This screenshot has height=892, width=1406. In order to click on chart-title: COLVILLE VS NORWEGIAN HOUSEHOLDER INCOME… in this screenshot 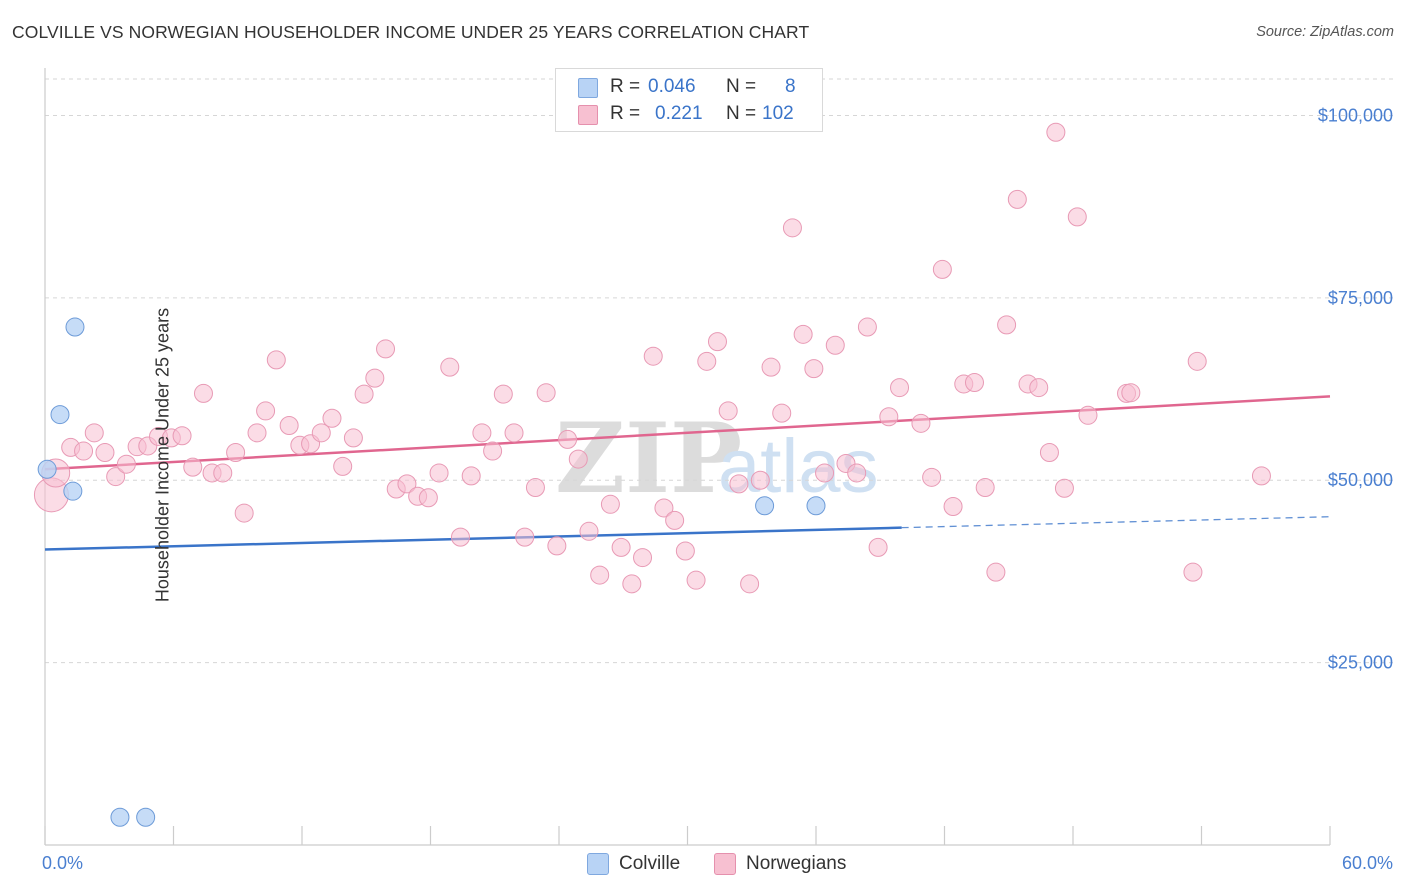, I will do `click(411, 32)`.